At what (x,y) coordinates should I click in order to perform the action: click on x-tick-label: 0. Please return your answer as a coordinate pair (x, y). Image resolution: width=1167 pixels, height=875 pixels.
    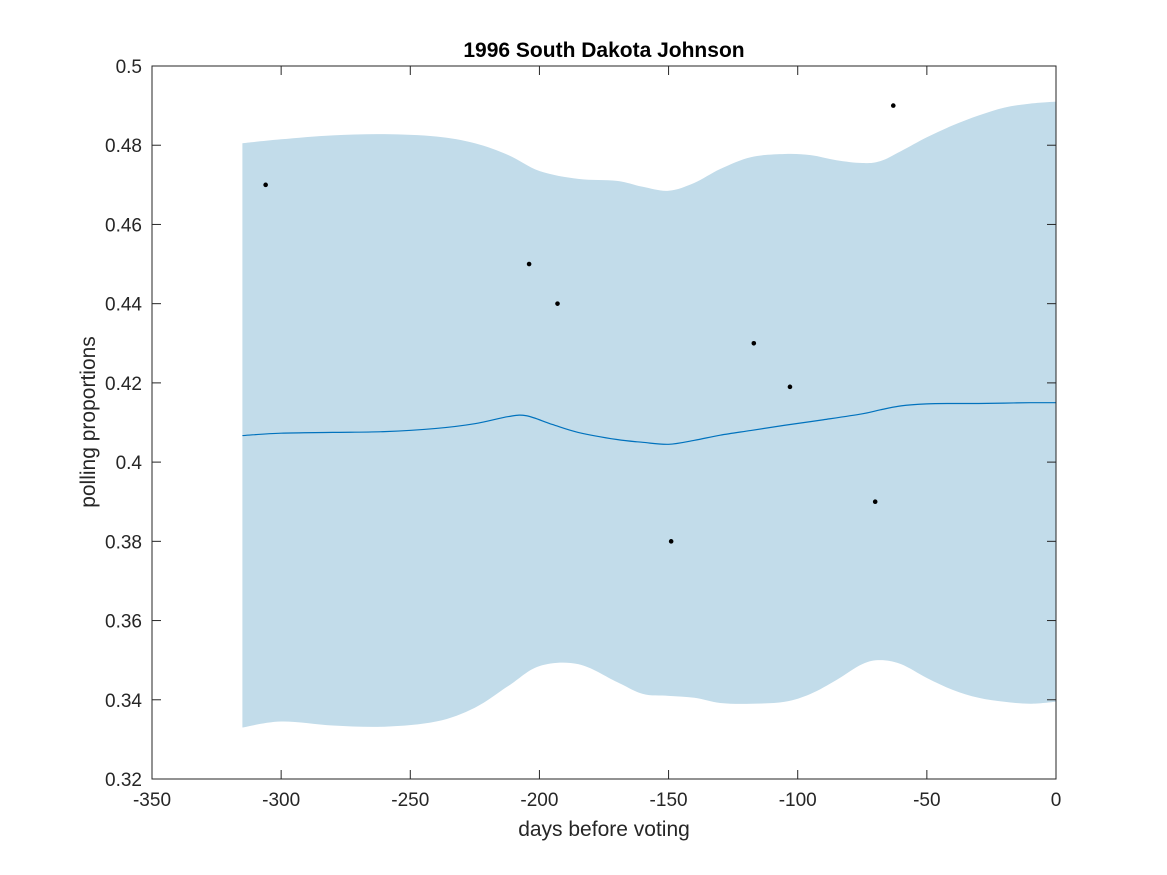
    Looking at the image, I should click on (1056, 800).